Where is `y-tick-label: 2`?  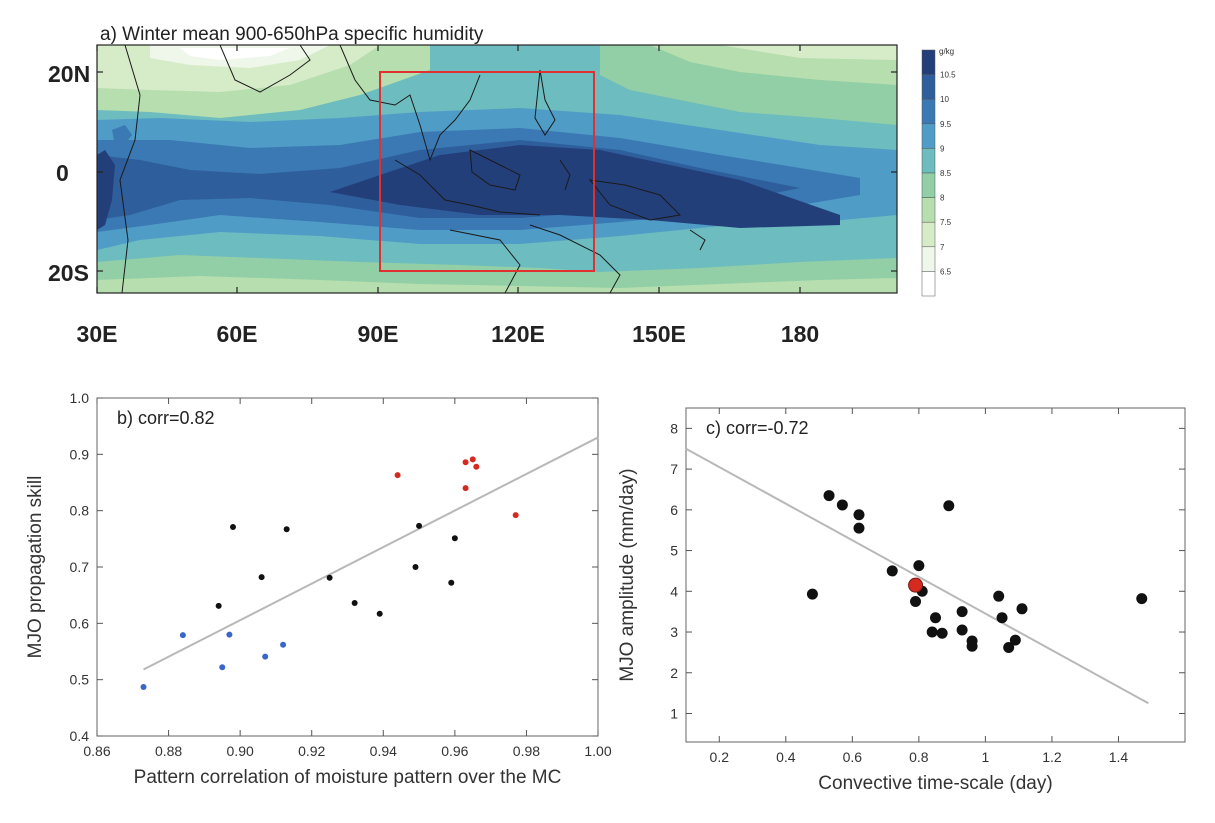
y-tick-label: 2 is located at coordinates (674, 673).